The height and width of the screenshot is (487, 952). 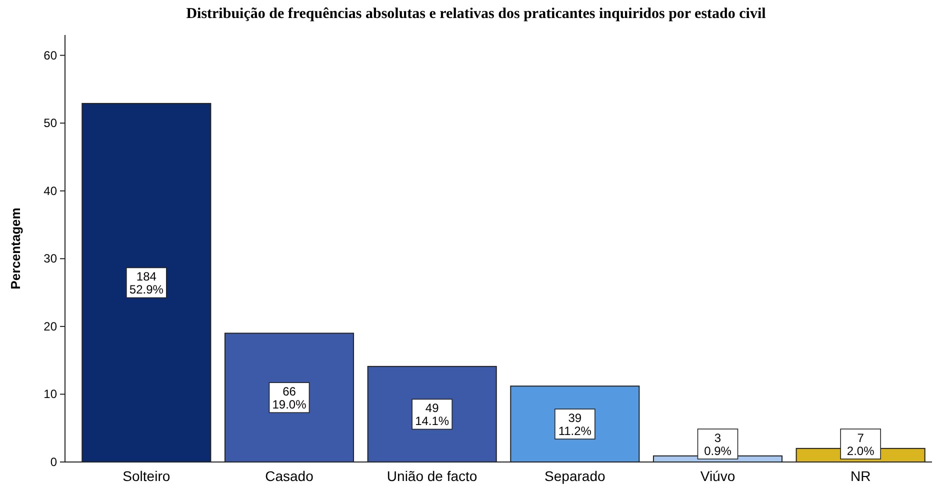 What do you see at coordinates (476, 14) in the screenshot?
I see `chart-title: Distribuição de frequências absolutas e relativas dos praticantes inquiridos por estado civil` at bounding box center [476, 14].